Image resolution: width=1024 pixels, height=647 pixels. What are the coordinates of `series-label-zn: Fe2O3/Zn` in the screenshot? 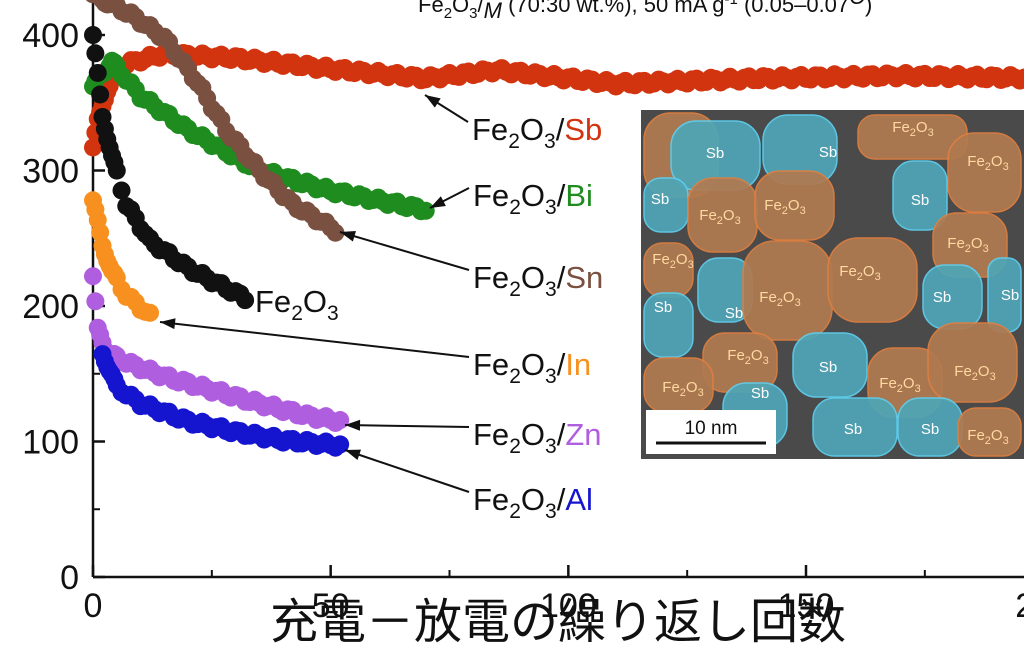 It's located at (537, 437).